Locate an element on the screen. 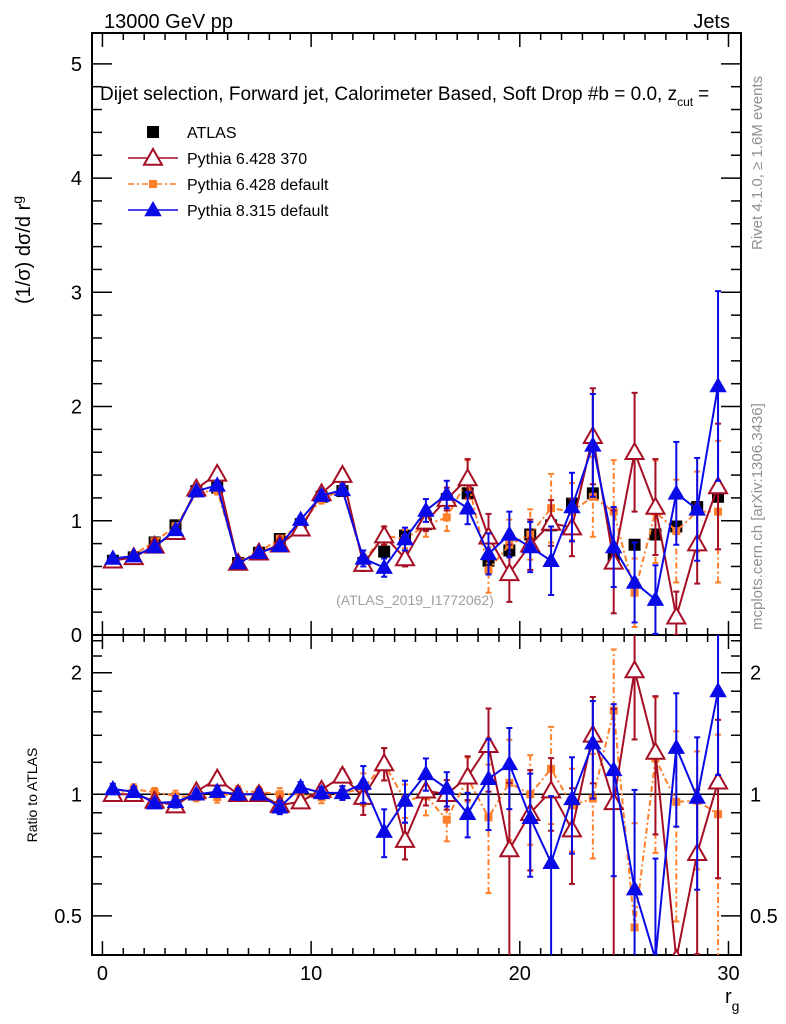  legend-label: ATLAS is located at coordinates (212, 133).